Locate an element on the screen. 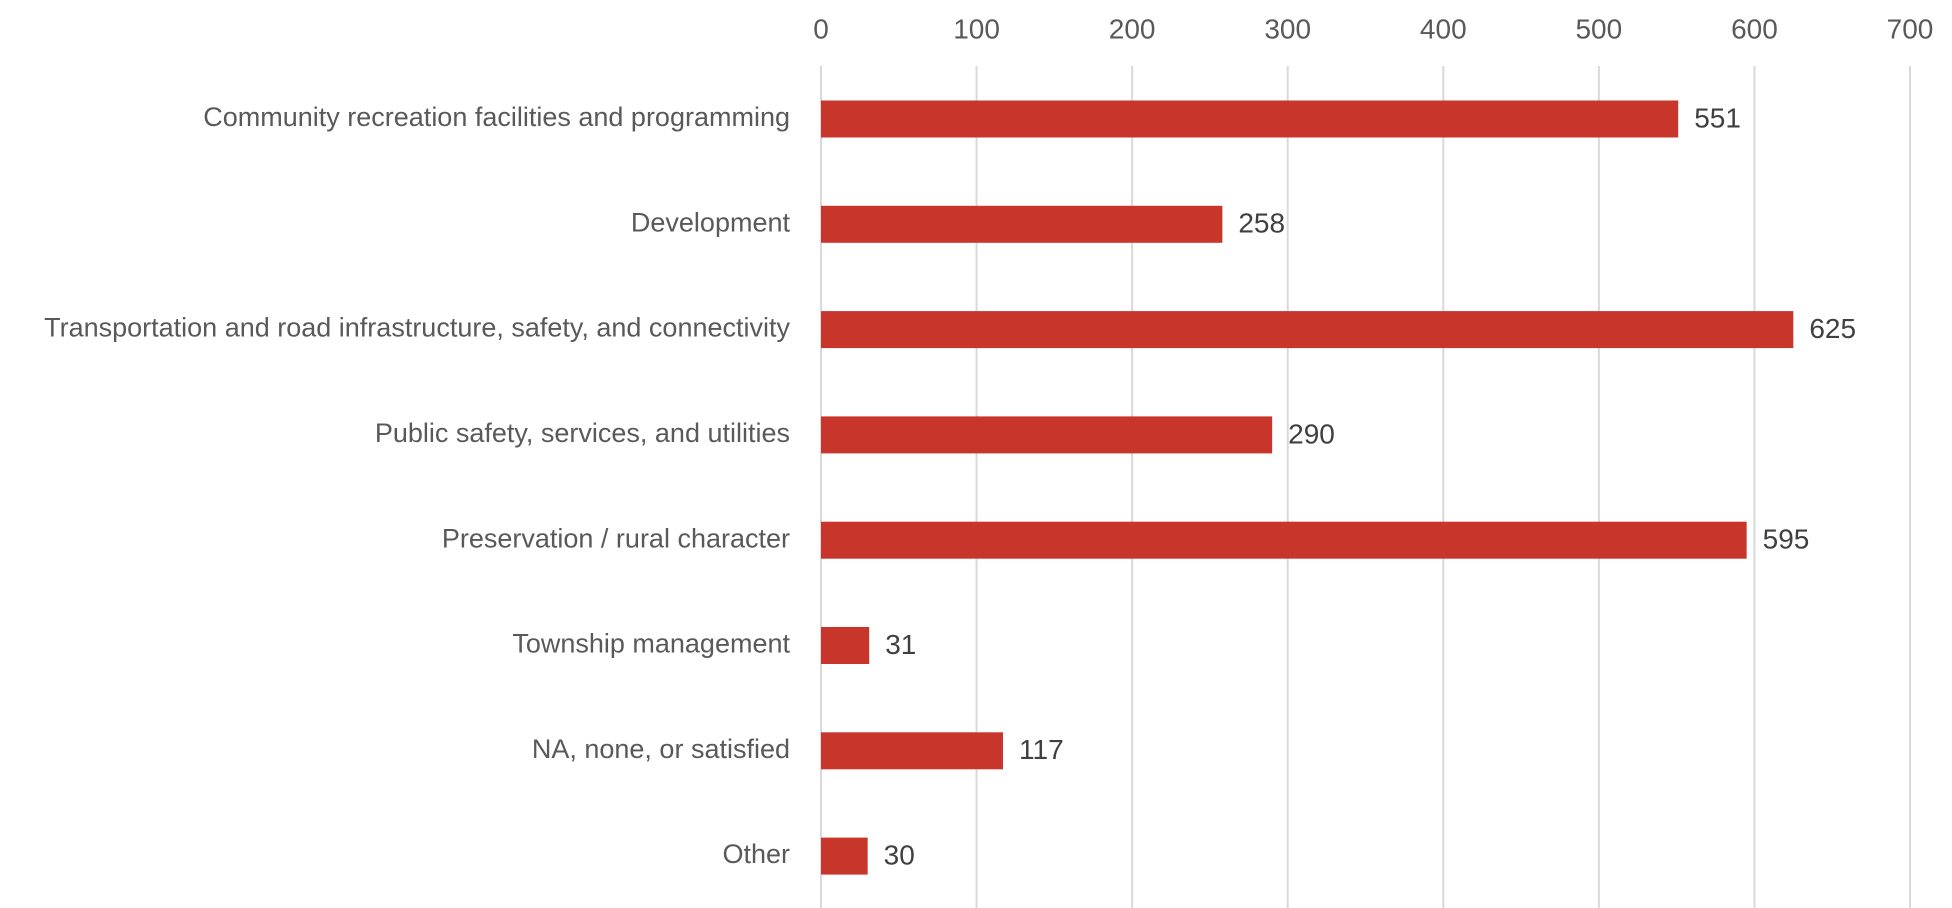  category-label: Public safety, services, and utilities is located at coordinates (582, 433).